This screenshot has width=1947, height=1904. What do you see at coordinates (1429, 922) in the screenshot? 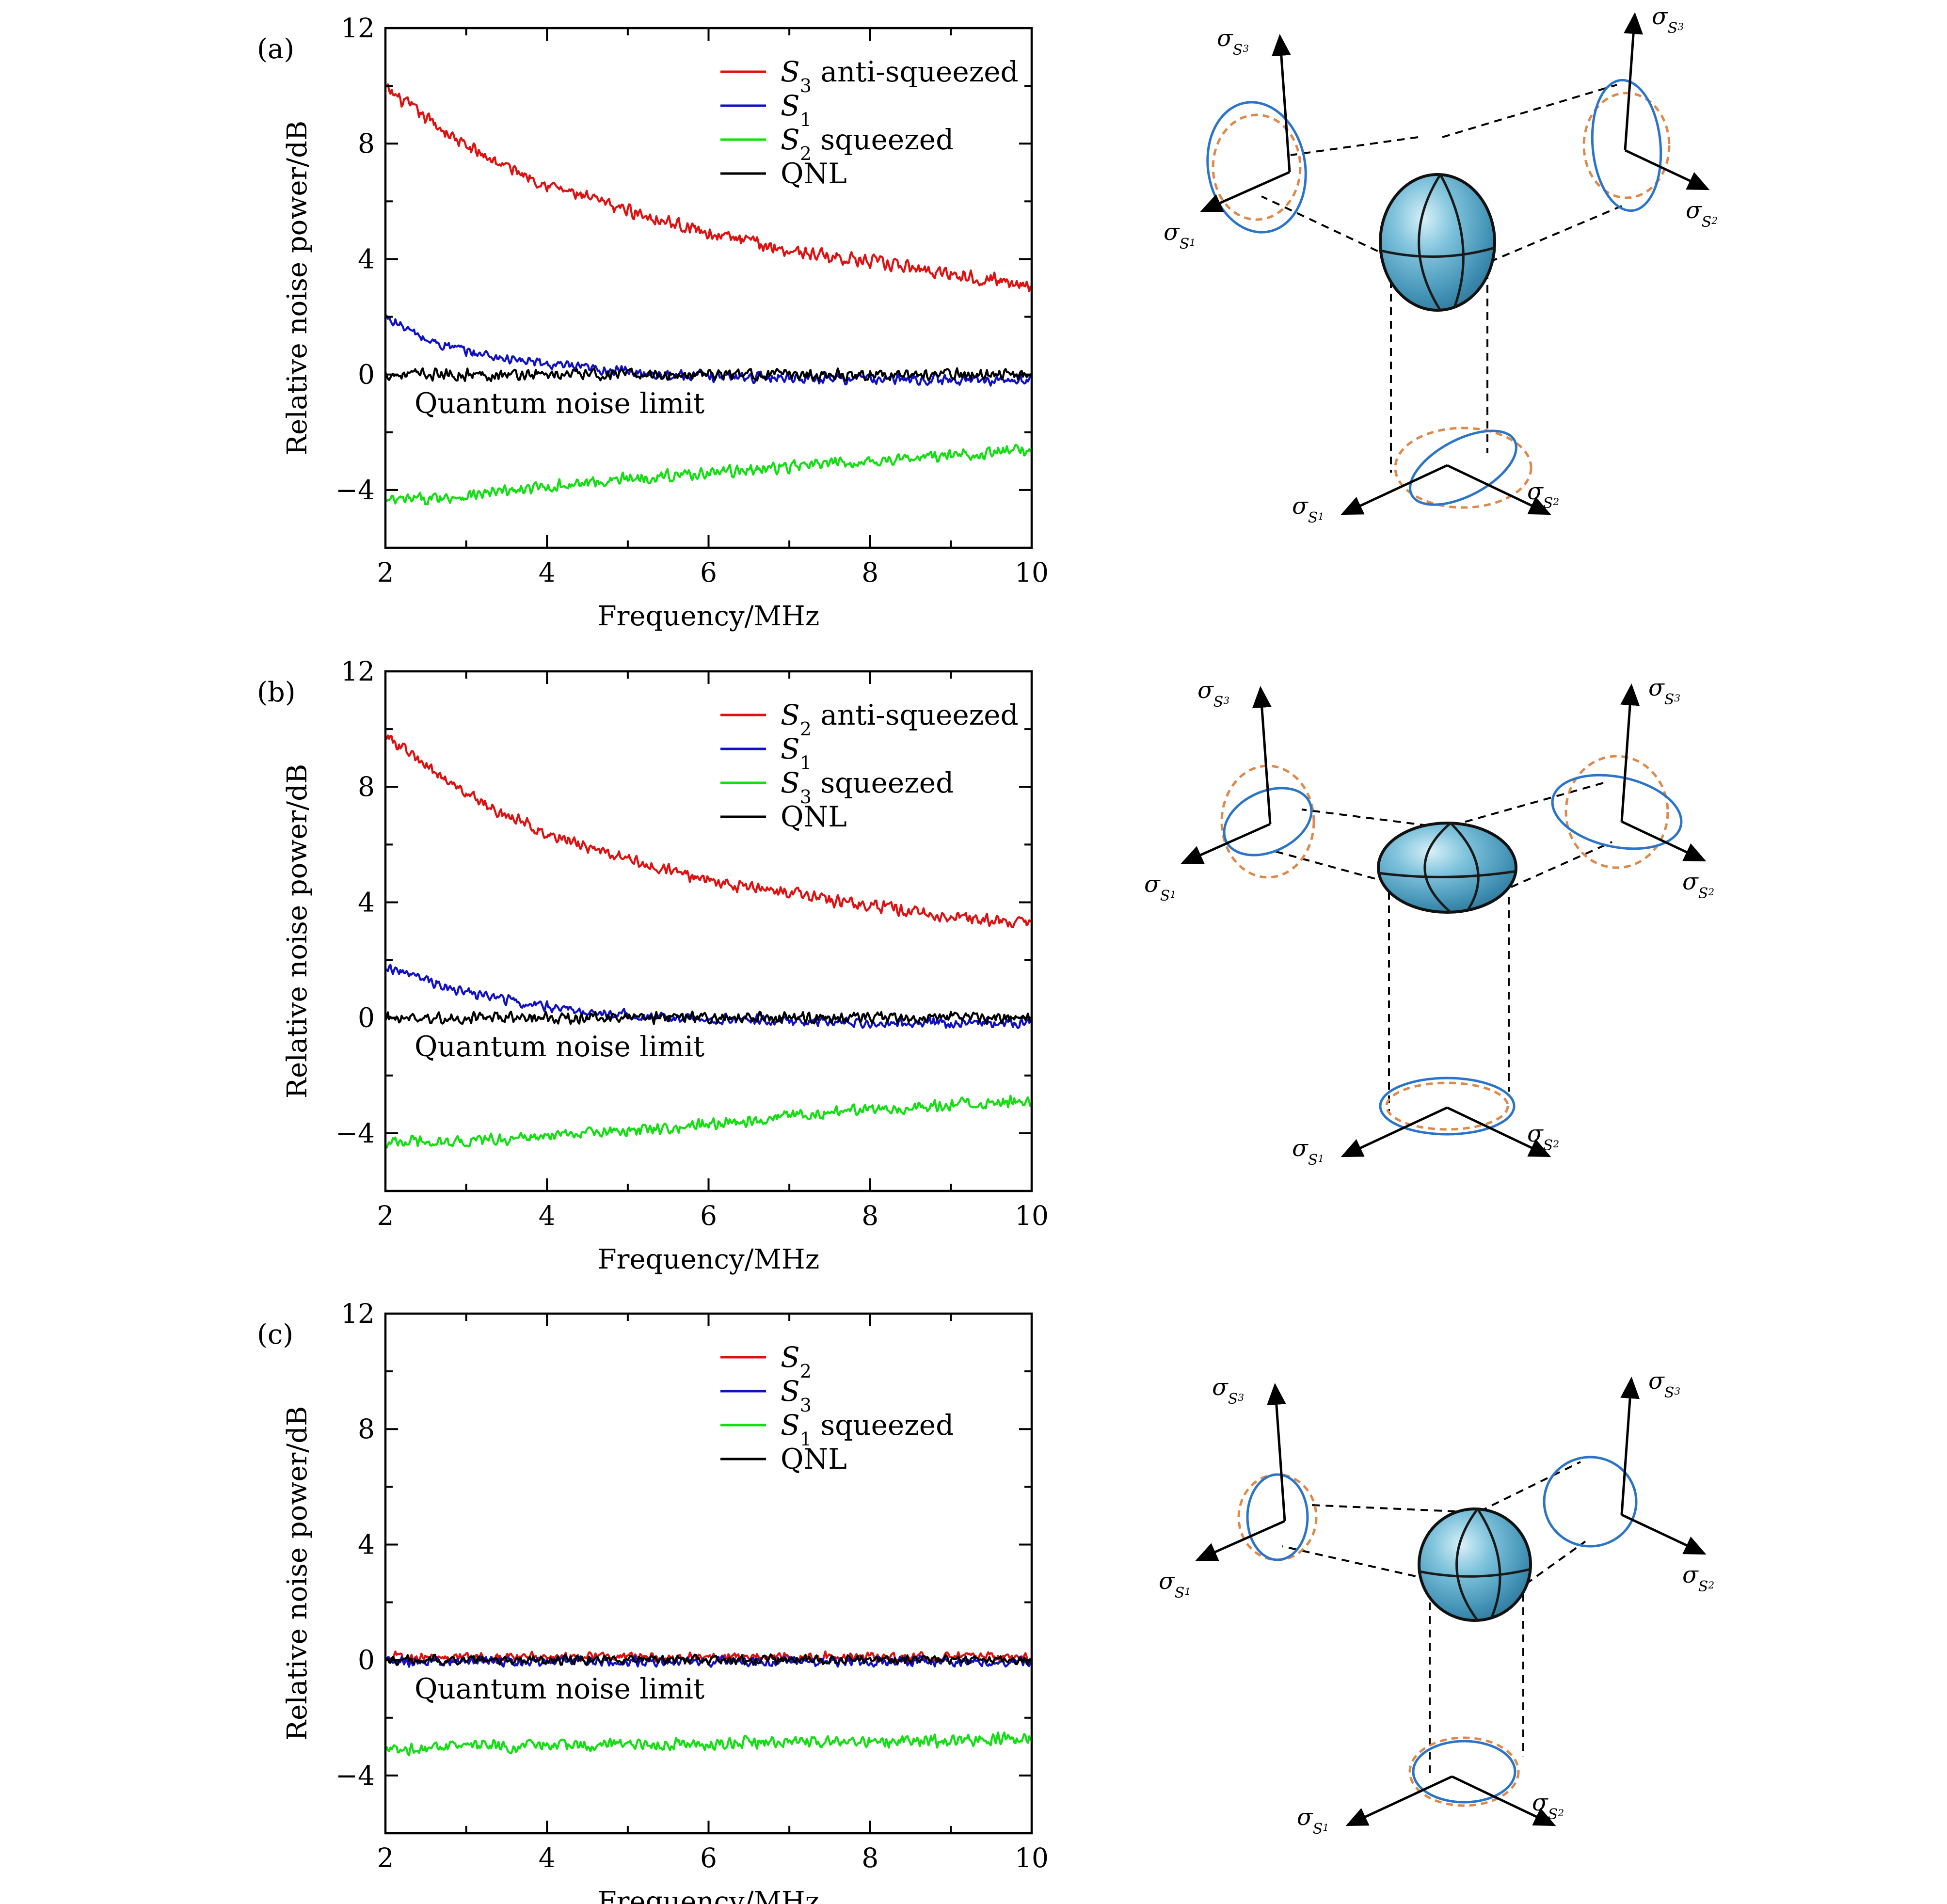
I see `bloch-diagram-2: σS3 σS1 σS3 σS2 σS1 σS2` at bounding box center [1429, 922].